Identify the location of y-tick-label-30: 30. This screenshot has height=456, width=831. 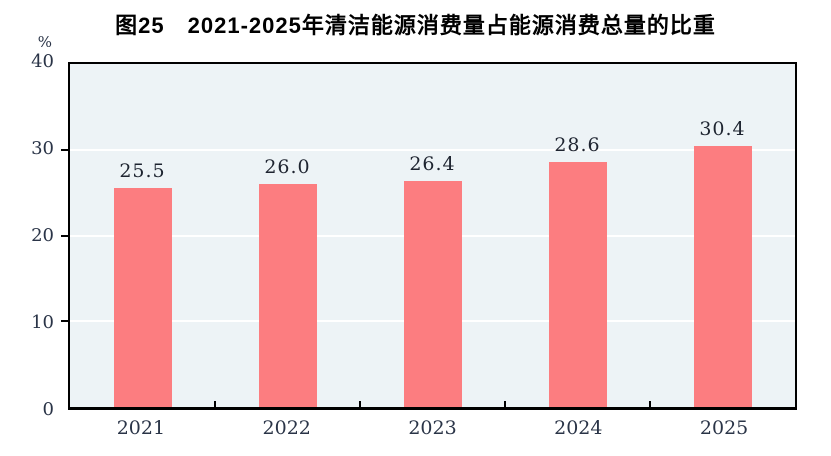
(42, 148).